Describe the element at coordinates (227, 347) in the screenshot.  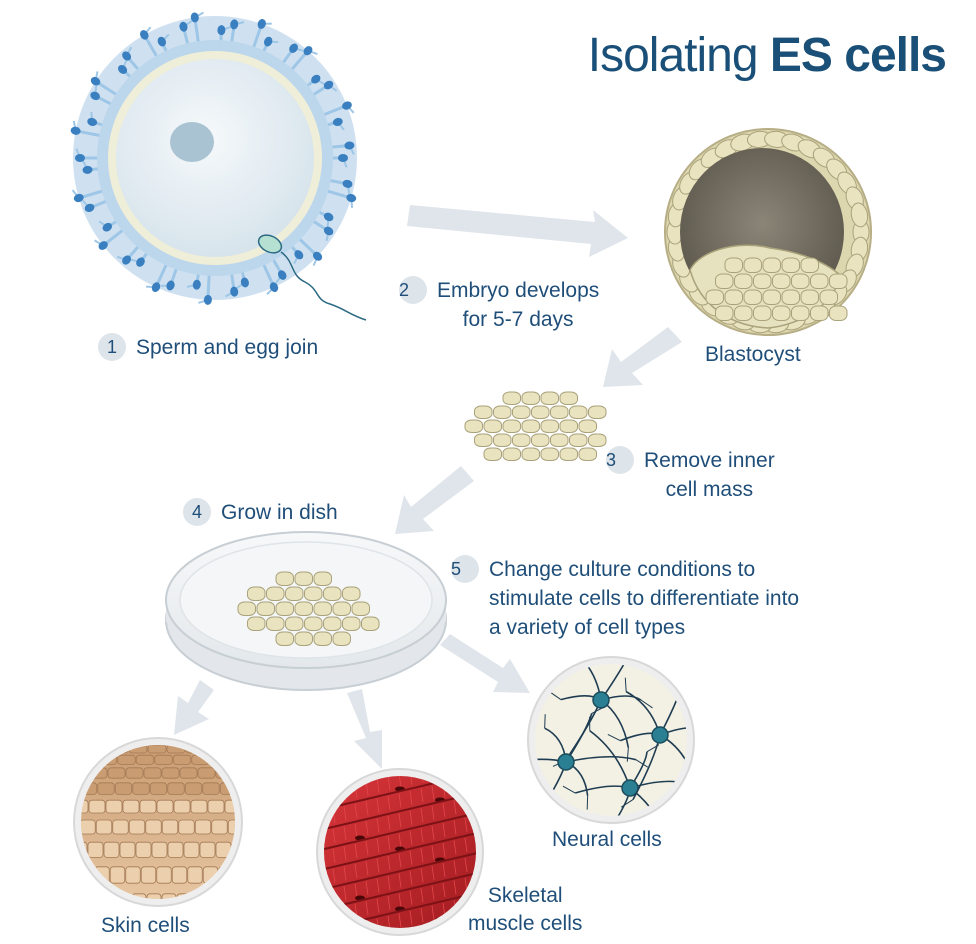
I see `step-1-text: Sperm and egg join` at that location.